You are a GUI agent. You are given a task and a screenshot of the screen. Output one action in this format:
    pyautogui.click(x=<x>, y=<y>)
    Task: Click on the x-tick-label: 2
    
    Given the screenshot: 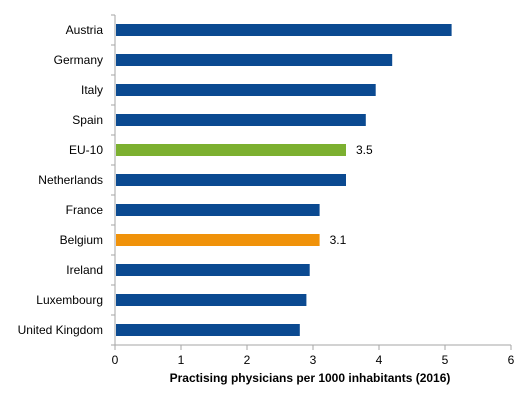 What is the action you would take?
    pyautogui.click(x=247, y=360)
    